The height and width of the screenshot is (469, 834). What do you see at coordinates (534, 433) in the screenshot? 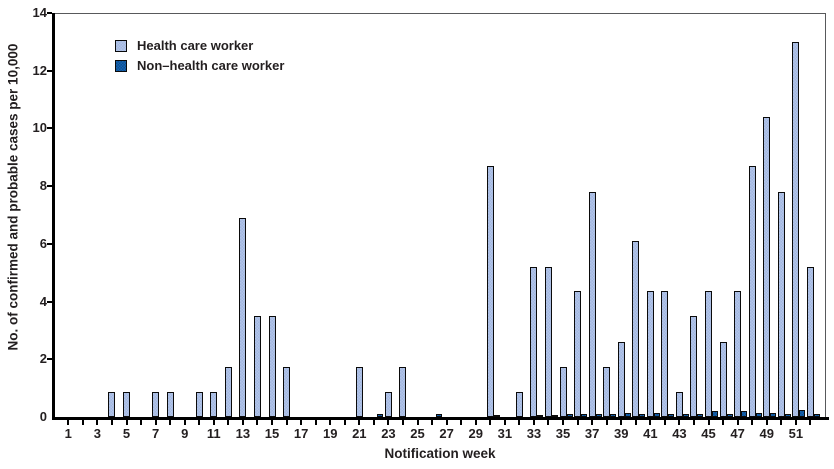
I see `x-tick-label-week-33: 33` at bounding box center [534, 433].